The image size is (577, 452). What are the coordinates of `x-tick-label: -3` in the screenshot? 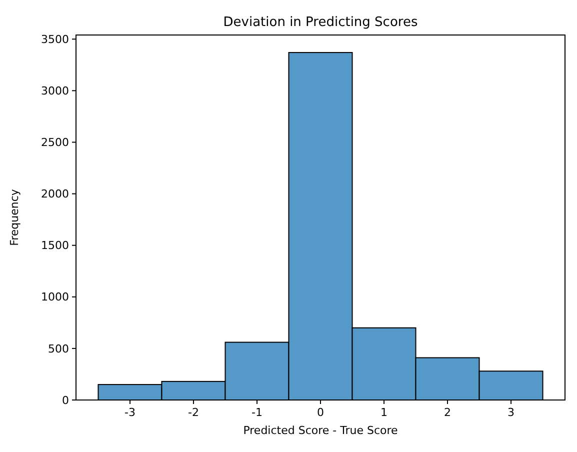 It's located at (130, 412).